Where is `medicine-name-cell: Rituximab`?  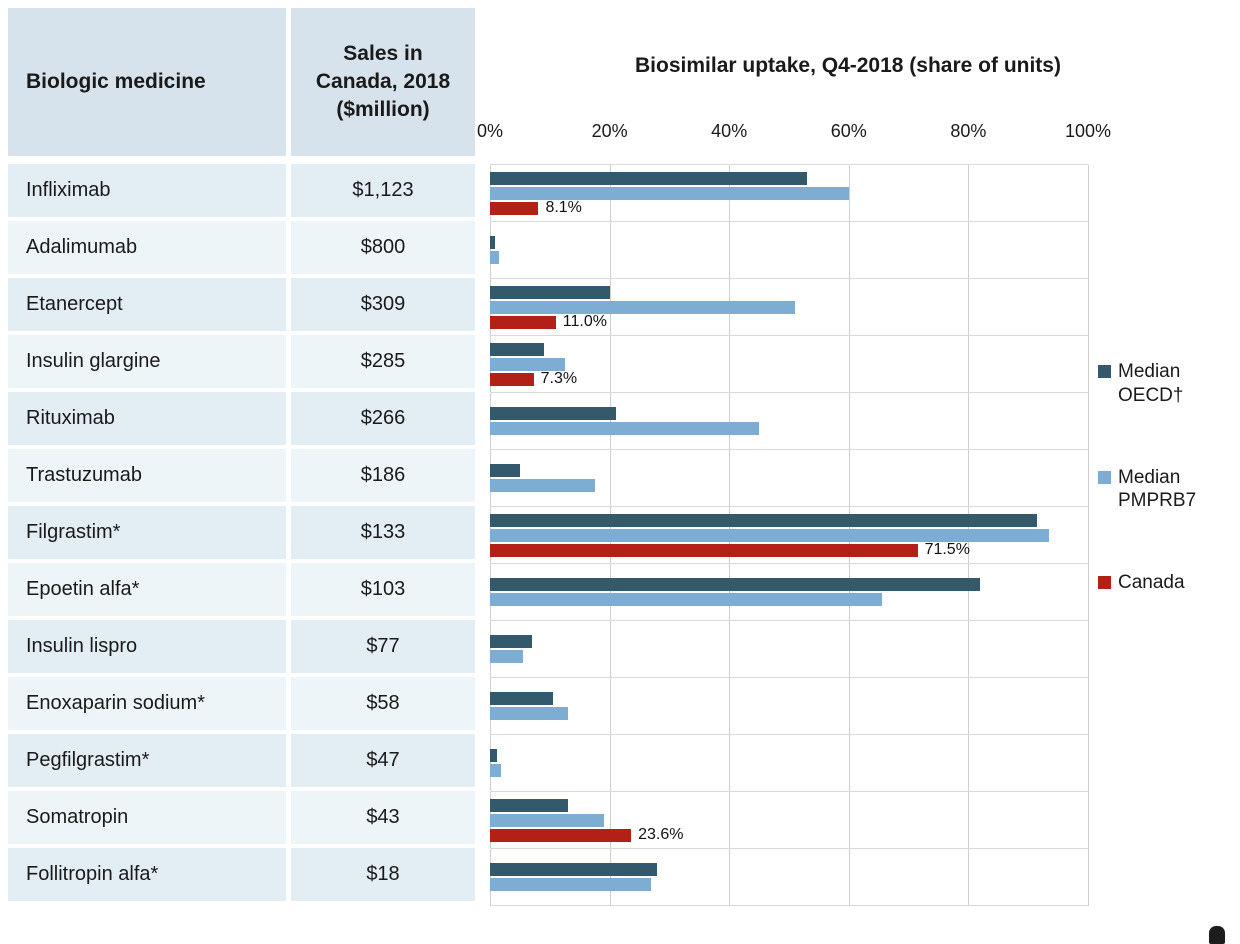
medicine-name-cell: Rituximab is located at coordinates (147, 420).